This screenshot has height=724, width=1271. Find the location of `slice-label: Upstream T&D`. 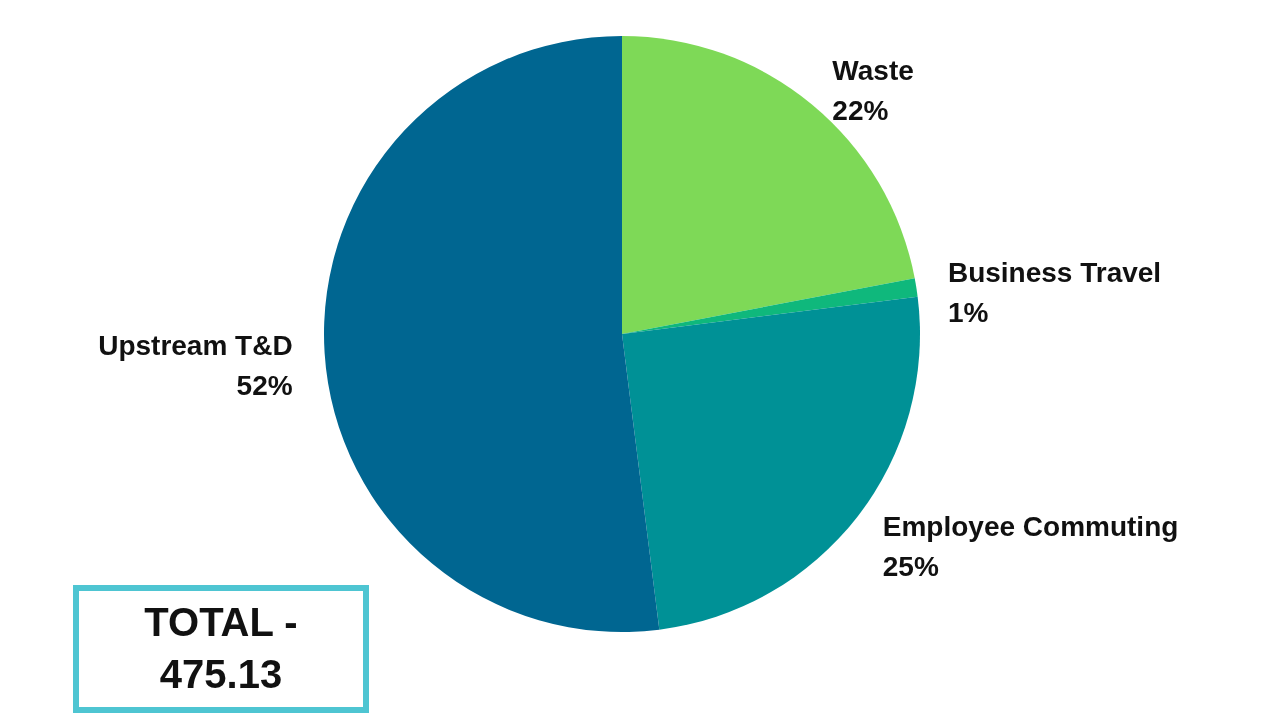

slice-label: Upstream T&D is located at coordinates (195, 345).